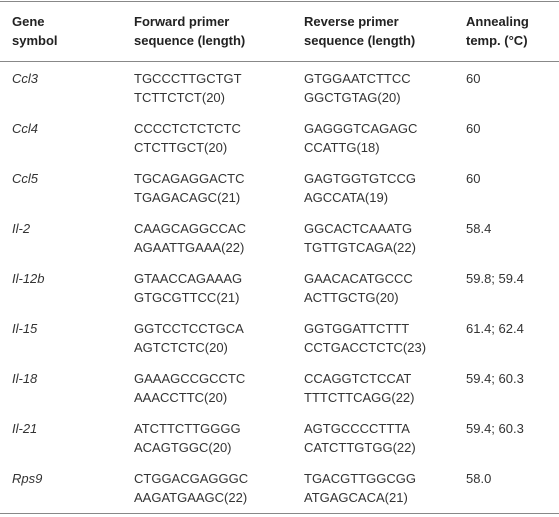 The width and height of the screenshot is (559, 517). What do you see at coordinates (357, 328) in the screenshot?
I see `cell: GGTGGATTCTTT` at bounding box center [357, 328].